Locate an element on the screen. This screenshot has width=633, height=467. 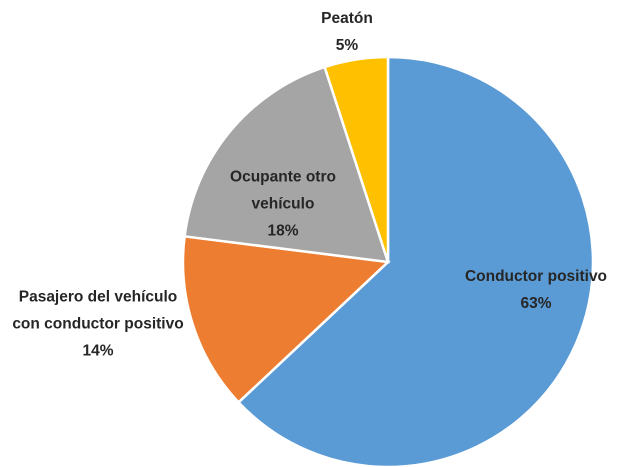
category-label: Peatón is located at coordinates (347, 18).